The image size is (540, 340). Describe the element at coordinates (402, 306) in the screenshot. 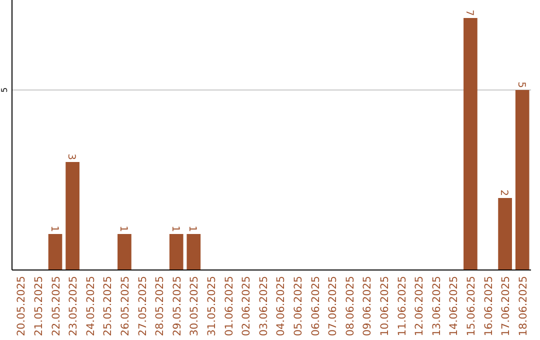

I see `x-tick-label: 11.06.2025` at that location.